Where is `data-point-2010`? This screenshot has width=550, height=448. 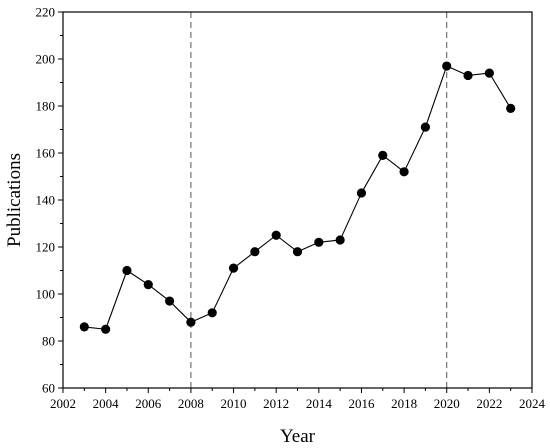
data-point-2010 is located at coordinates (233, 268).